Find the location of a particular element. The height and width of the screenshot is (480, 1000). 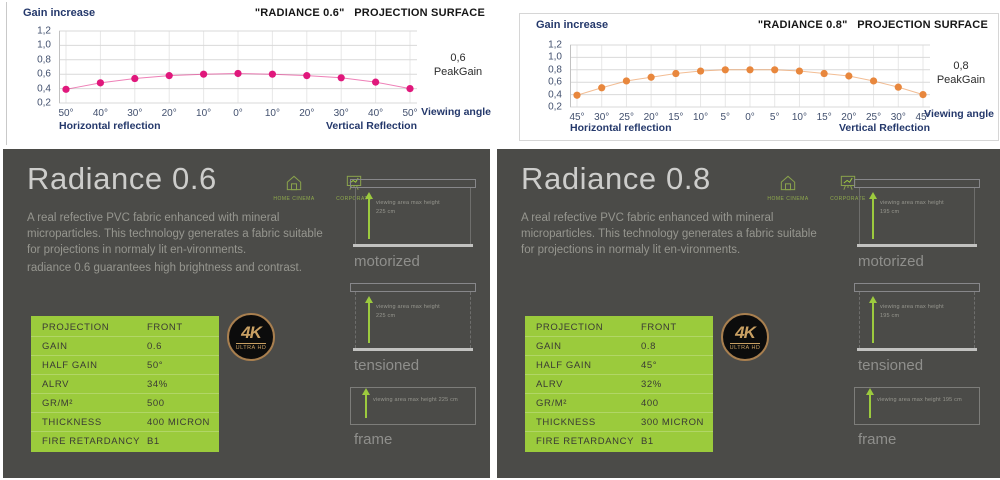

spec-value: 0.8 is located at coordinates (649, 346).